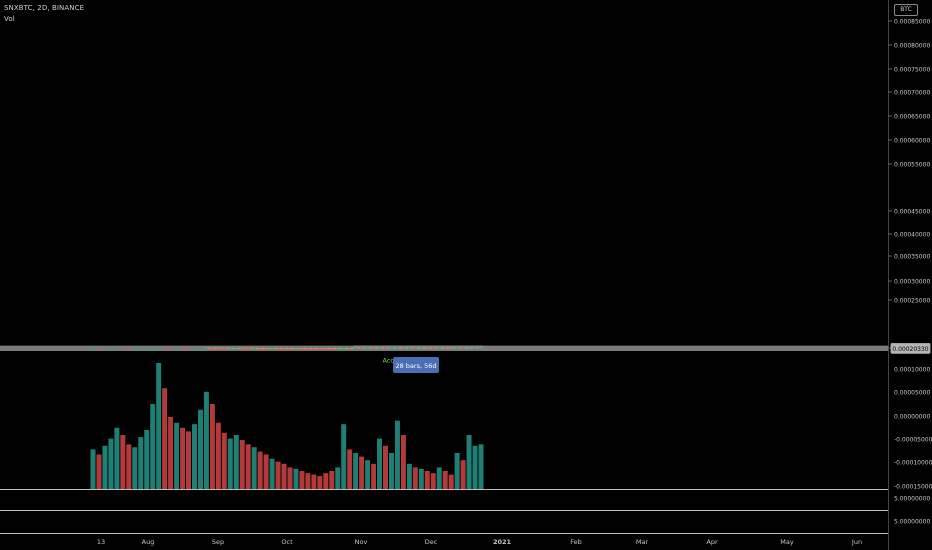  Describe the element at coordinates (906, 10) in the screenshot. I see `currency-badge: BTC` at that location.